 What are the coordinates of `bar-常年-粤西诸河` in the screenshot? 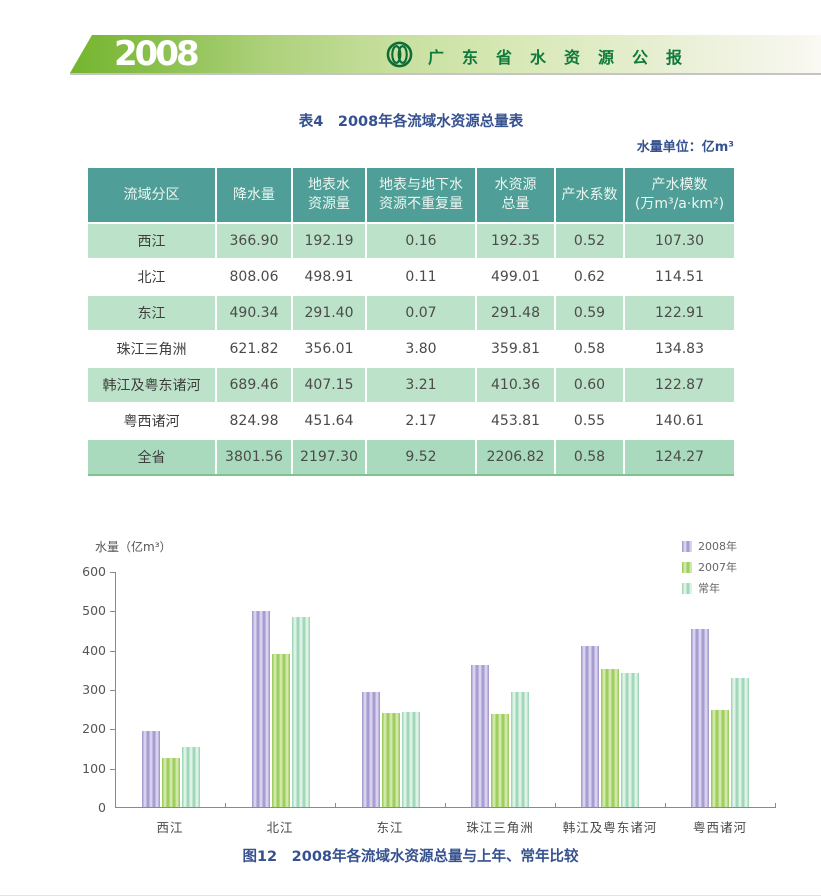 It's located at (740, 742).